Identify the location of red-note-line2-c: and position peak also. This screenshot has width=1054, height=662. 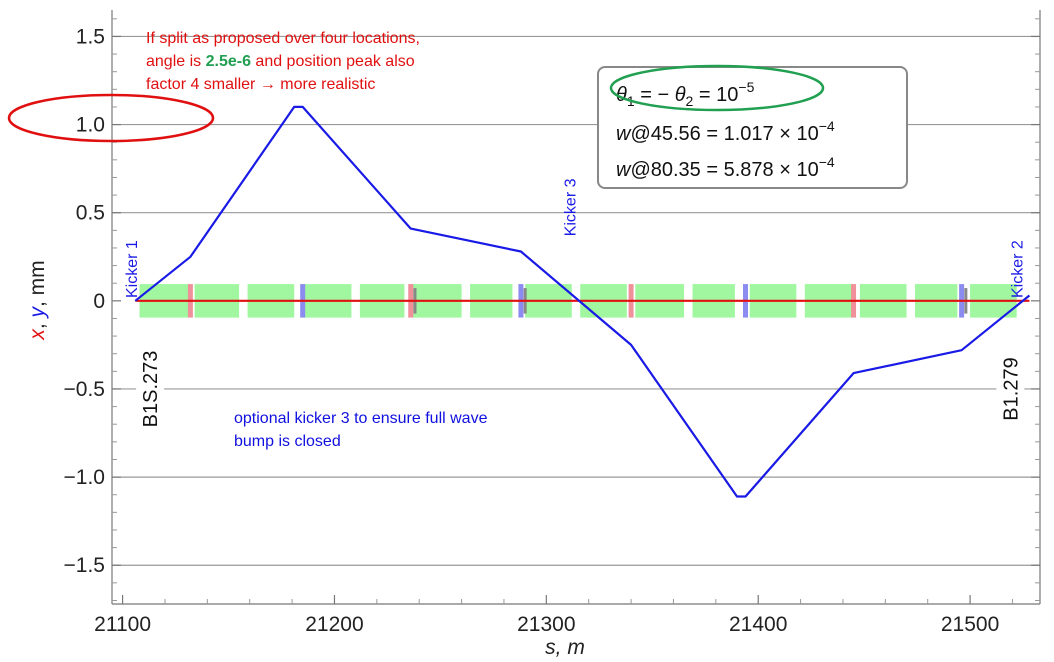
(333, 61).